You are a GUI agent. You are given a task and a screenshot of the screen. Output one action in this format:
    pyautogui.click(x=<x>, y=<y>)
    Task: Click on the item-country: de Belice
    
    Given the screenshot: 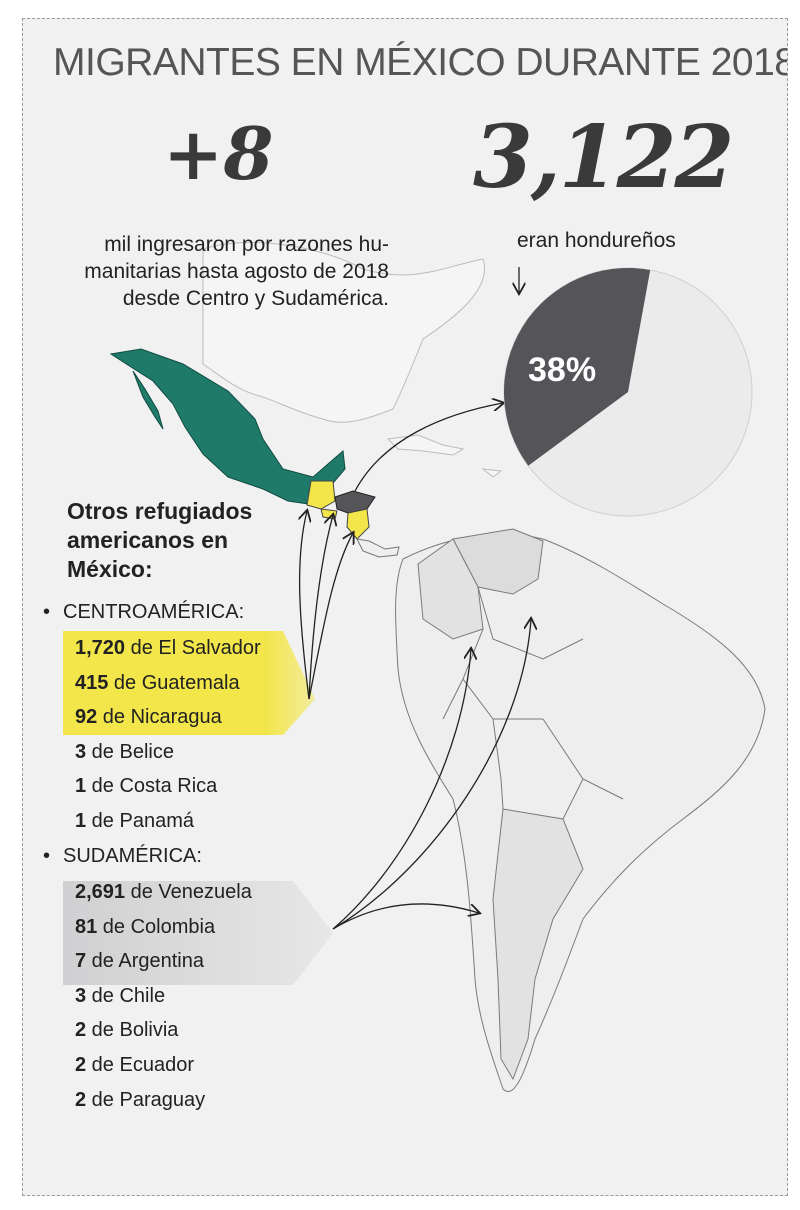 What is the action you would take?
    pyautogui.click(x=130, y=751)
    